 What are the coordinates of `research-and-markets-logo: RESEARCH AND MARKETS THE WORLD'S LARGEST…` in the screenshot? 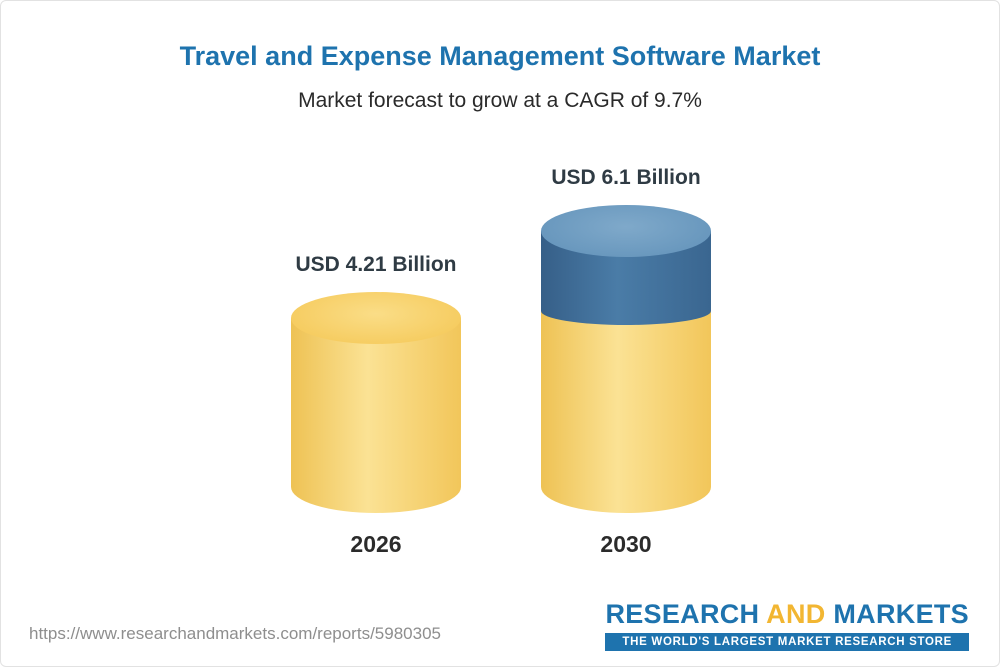 It's located at (787, 625).